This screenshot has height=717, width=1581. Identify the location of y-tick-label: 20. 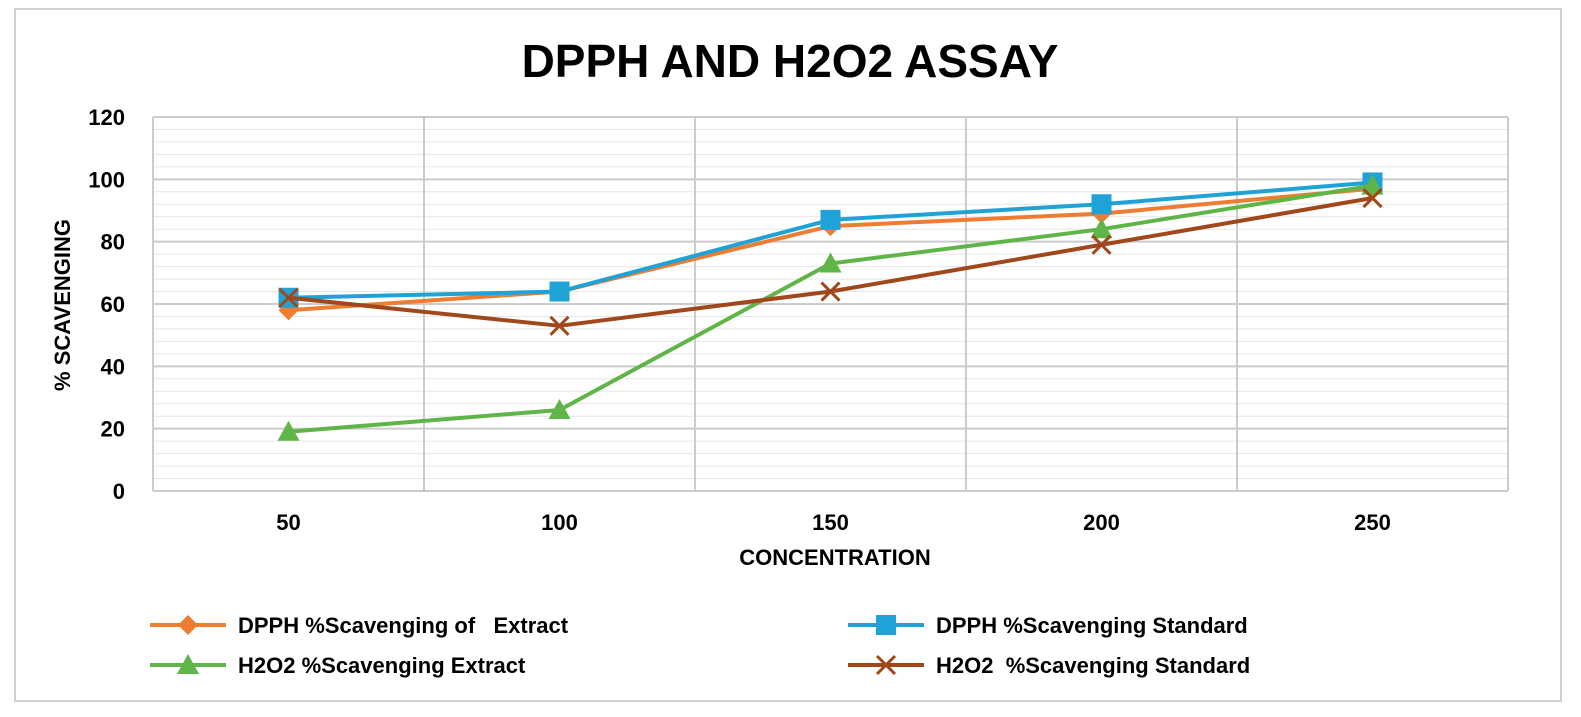
(113, 429).